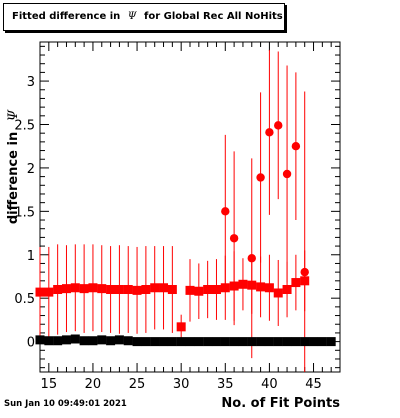  I want to click on chart-title-text: Fitted difference in, so click(66, 16).